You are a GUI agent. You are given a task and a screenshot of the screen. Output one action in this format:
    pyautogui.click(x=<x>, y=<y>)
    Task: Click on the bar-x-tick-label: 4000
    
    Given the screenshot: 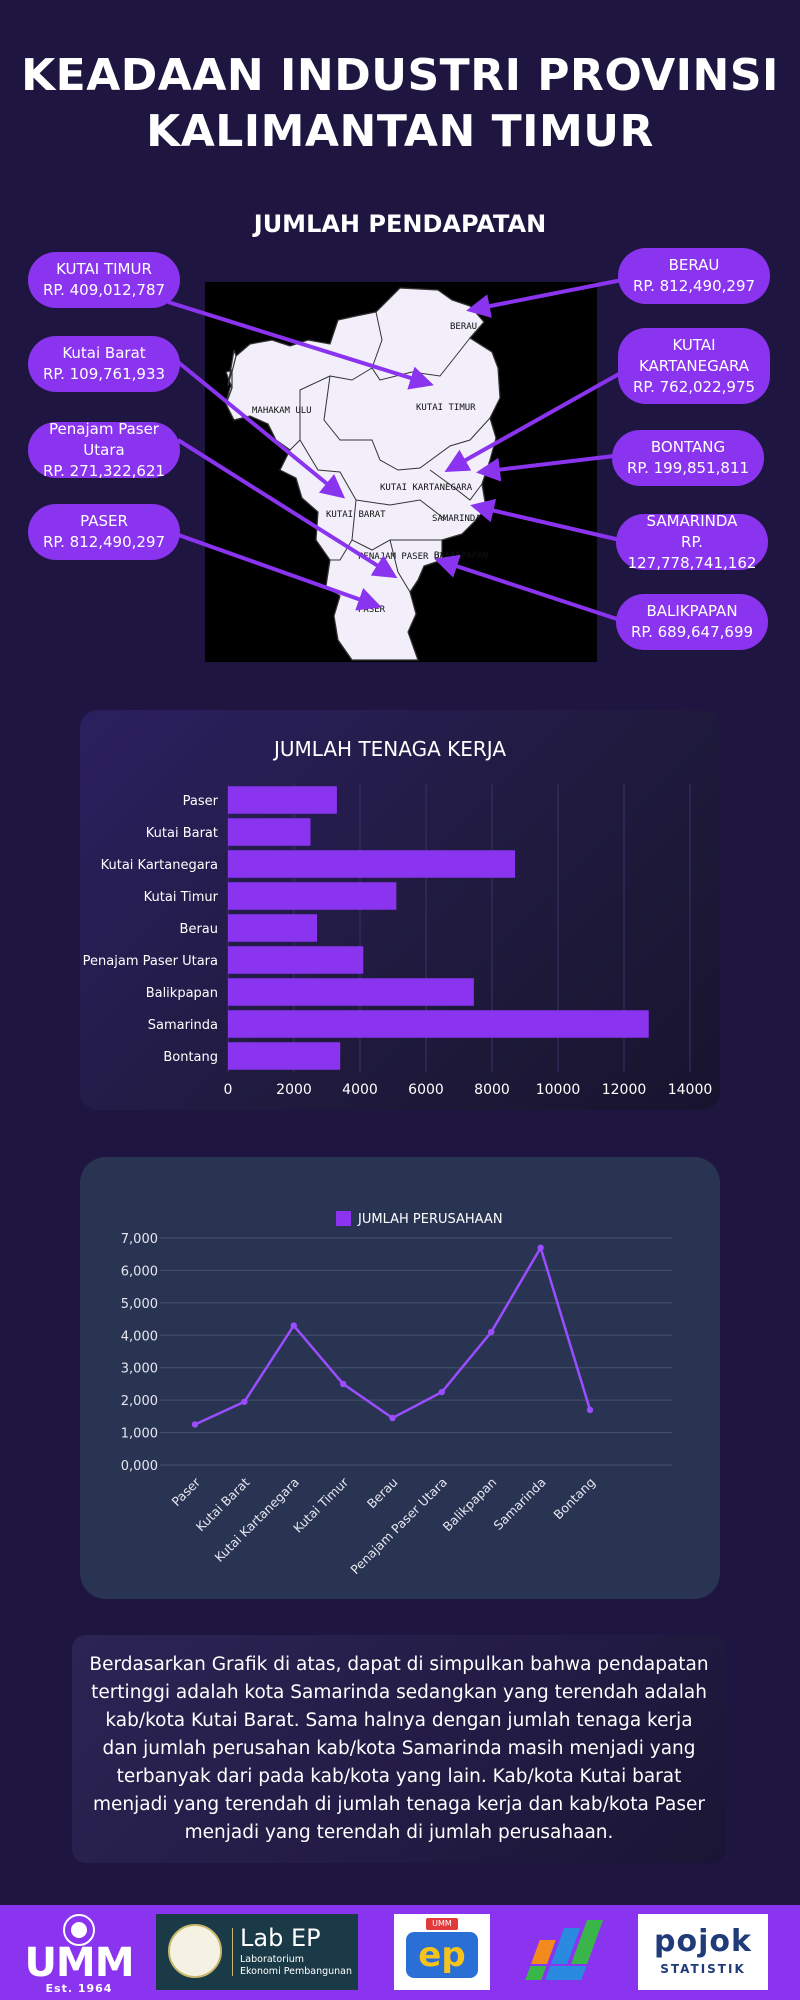 What is the action you would take?
    pyautogui.click(x=360, y=1090)
    